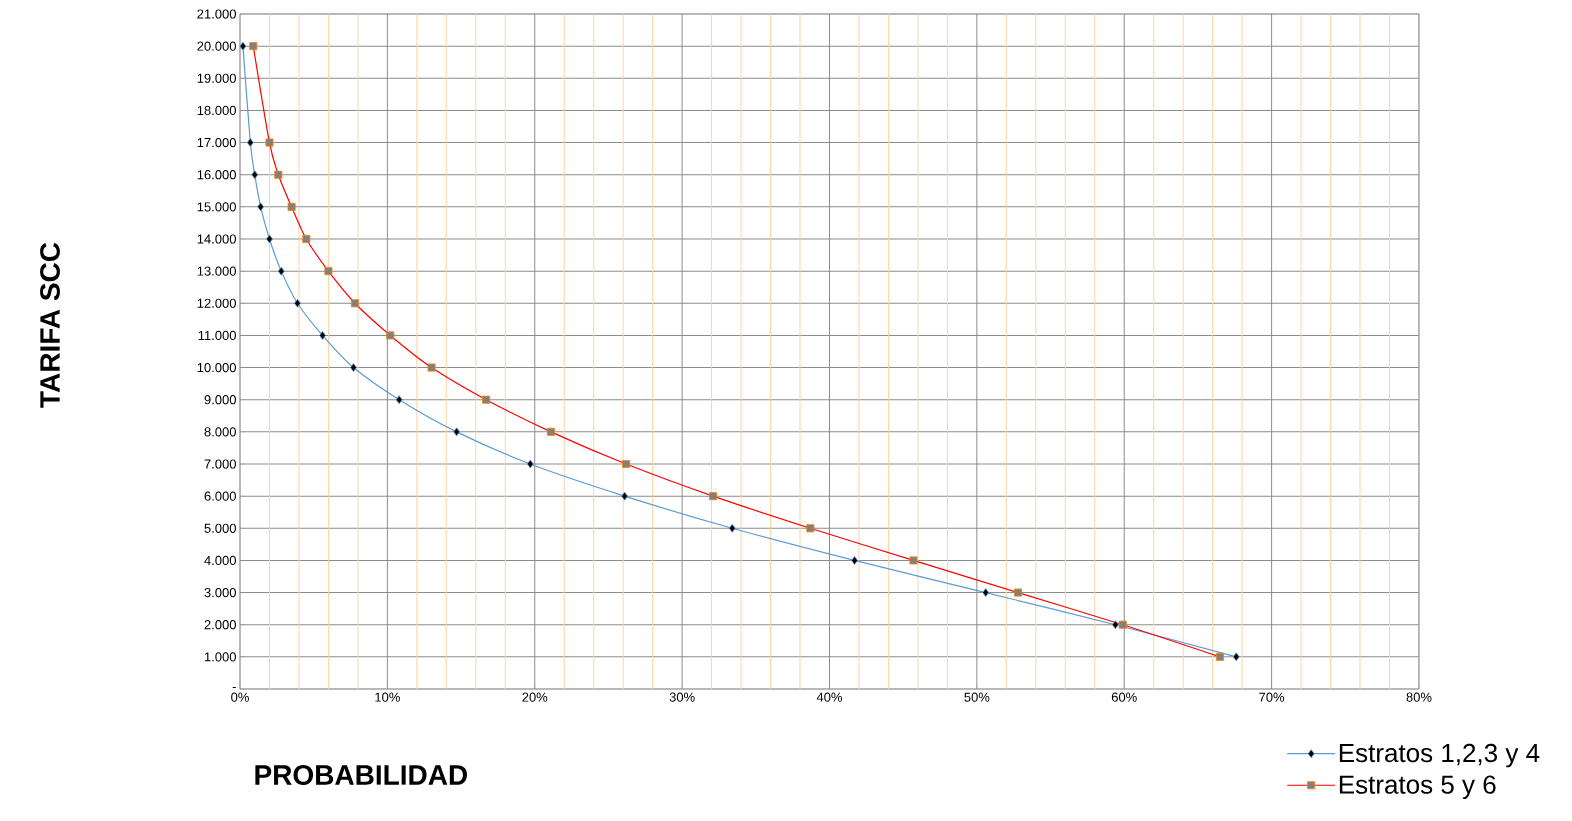  Describe the element at coordinates (217, 335) in the screenshot. I see `y-tick-label: 11.000` at that location.